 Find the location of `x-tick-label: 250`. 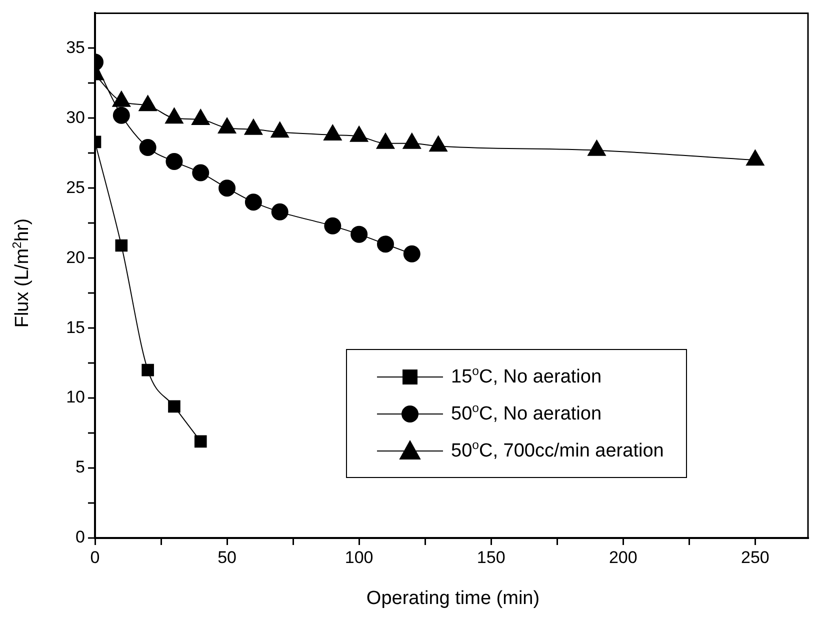

x-tick-label: 250 is located at coordinates (755, 557).